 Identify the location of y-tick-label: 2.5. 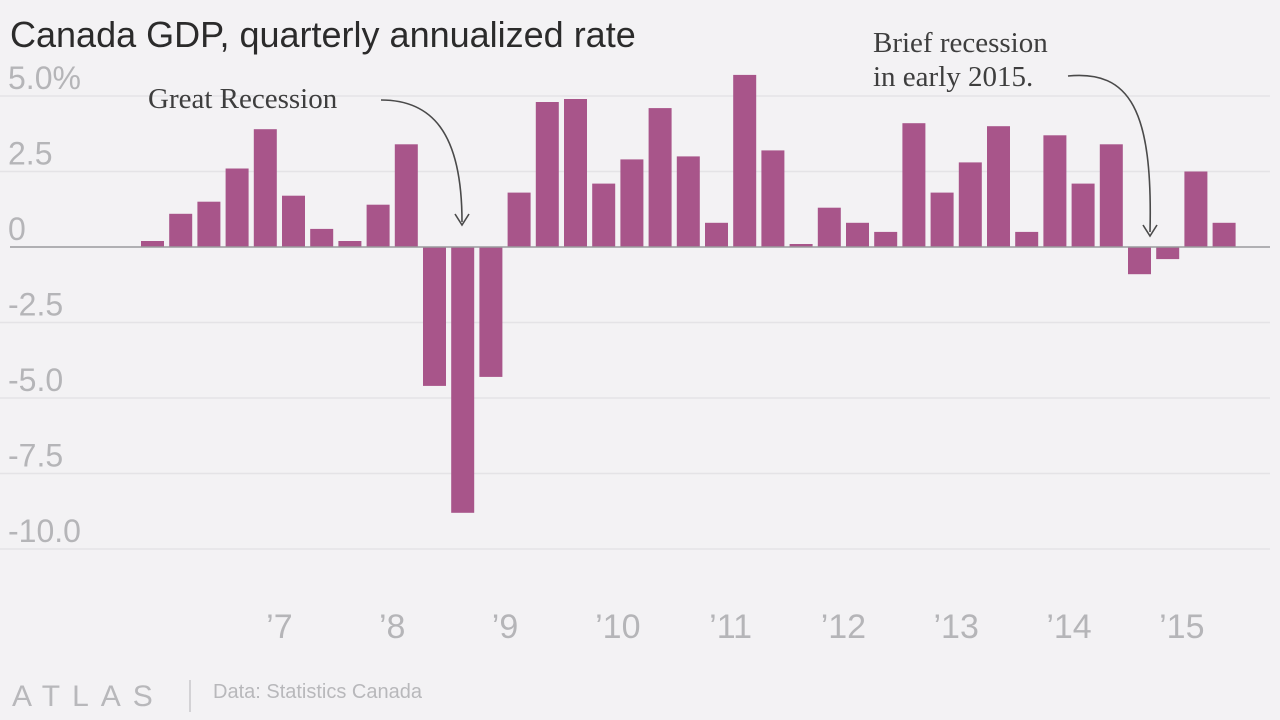
(30, 154).